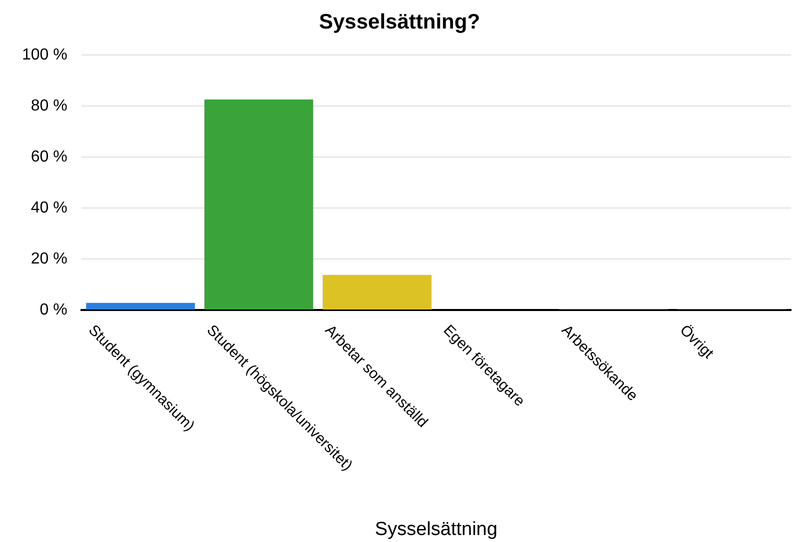  Describe the element at coordinates (45, 55) in the screenshot. I see `y-tick-label: 100 %` at that location.